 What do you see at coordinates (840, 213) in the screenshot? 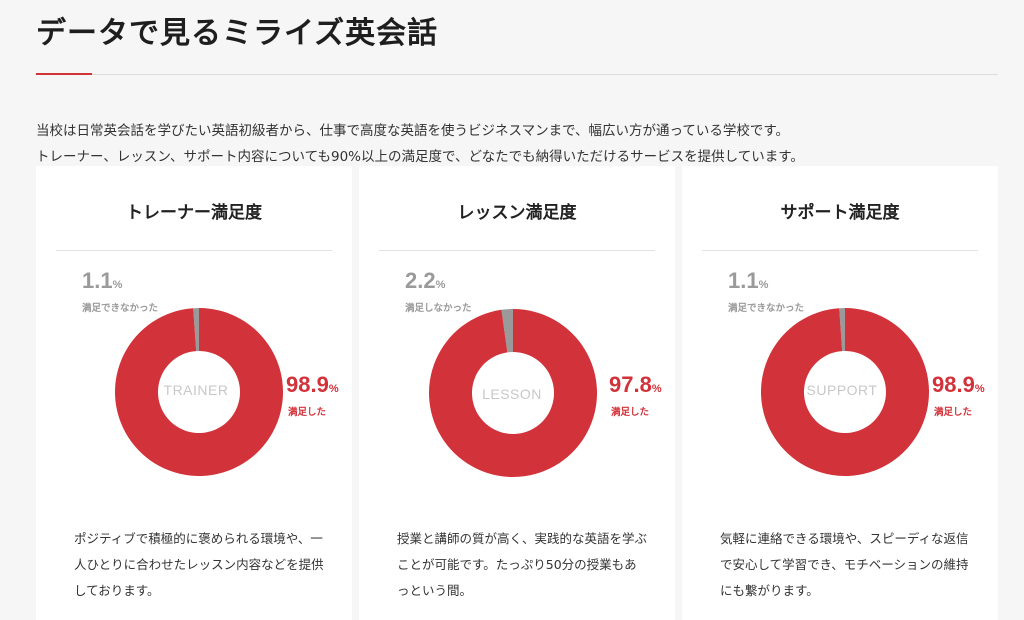
I see `card-title: サポート満足度` at bounding box center [840, 213].